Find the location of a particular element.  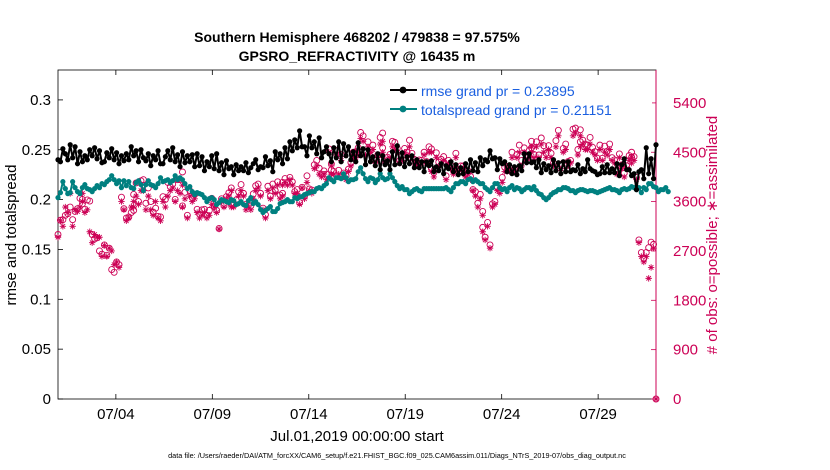

obs-possible-point is located at coordinates (649, 248).